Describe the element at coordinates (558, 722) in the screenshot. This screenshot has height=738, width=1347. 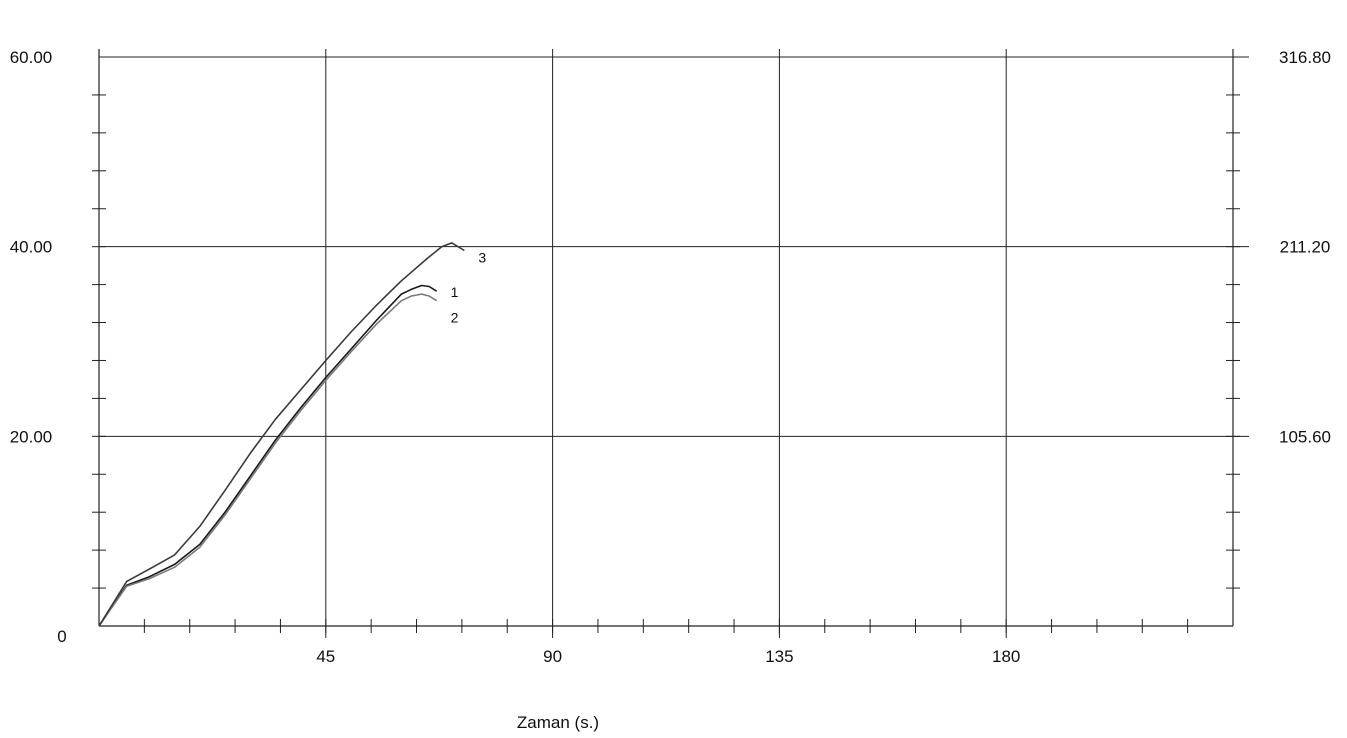
I see `x-axis-title: Zaman (s.)` at that location.